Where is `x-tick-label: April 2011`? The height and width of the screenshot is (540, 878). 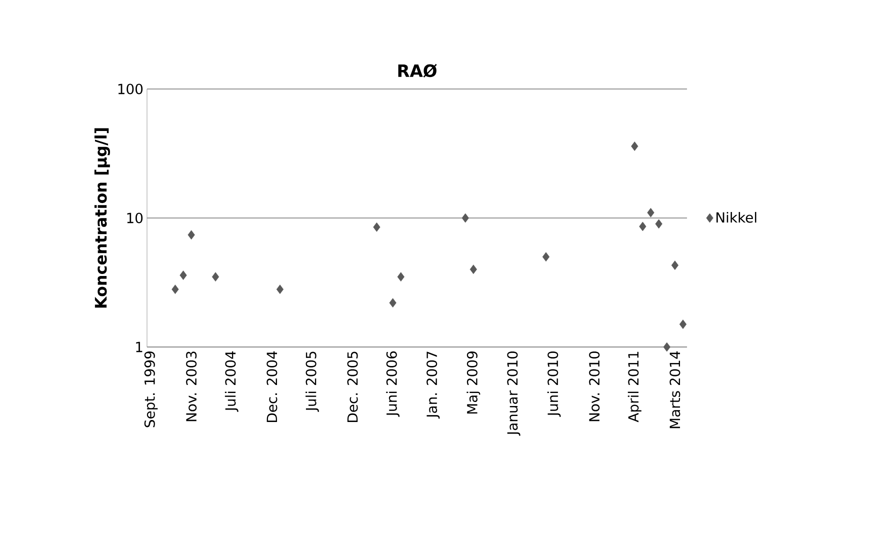
x-tick-label: April 2011 is located at coordinates (635, 387).